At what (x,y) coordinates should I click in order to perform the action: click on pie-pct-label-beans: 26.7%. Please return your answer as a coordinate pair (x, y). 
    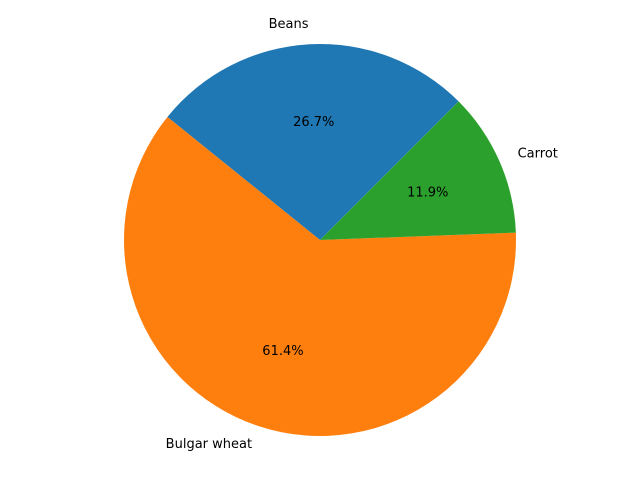
    Looking at the image, I should click on (313, 122).